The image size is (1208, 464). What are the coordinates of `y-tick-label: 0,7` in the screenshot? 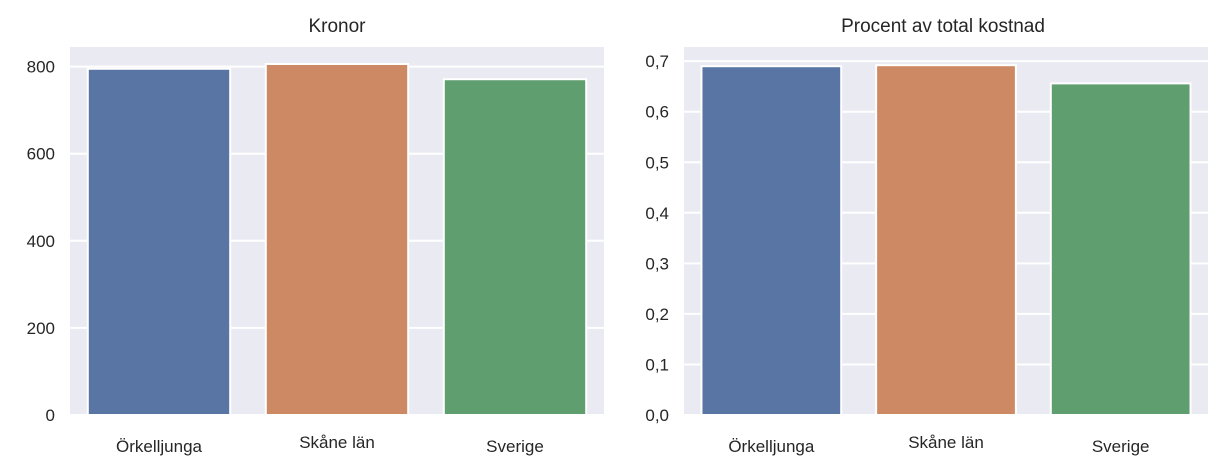 It's located at (657, 61).